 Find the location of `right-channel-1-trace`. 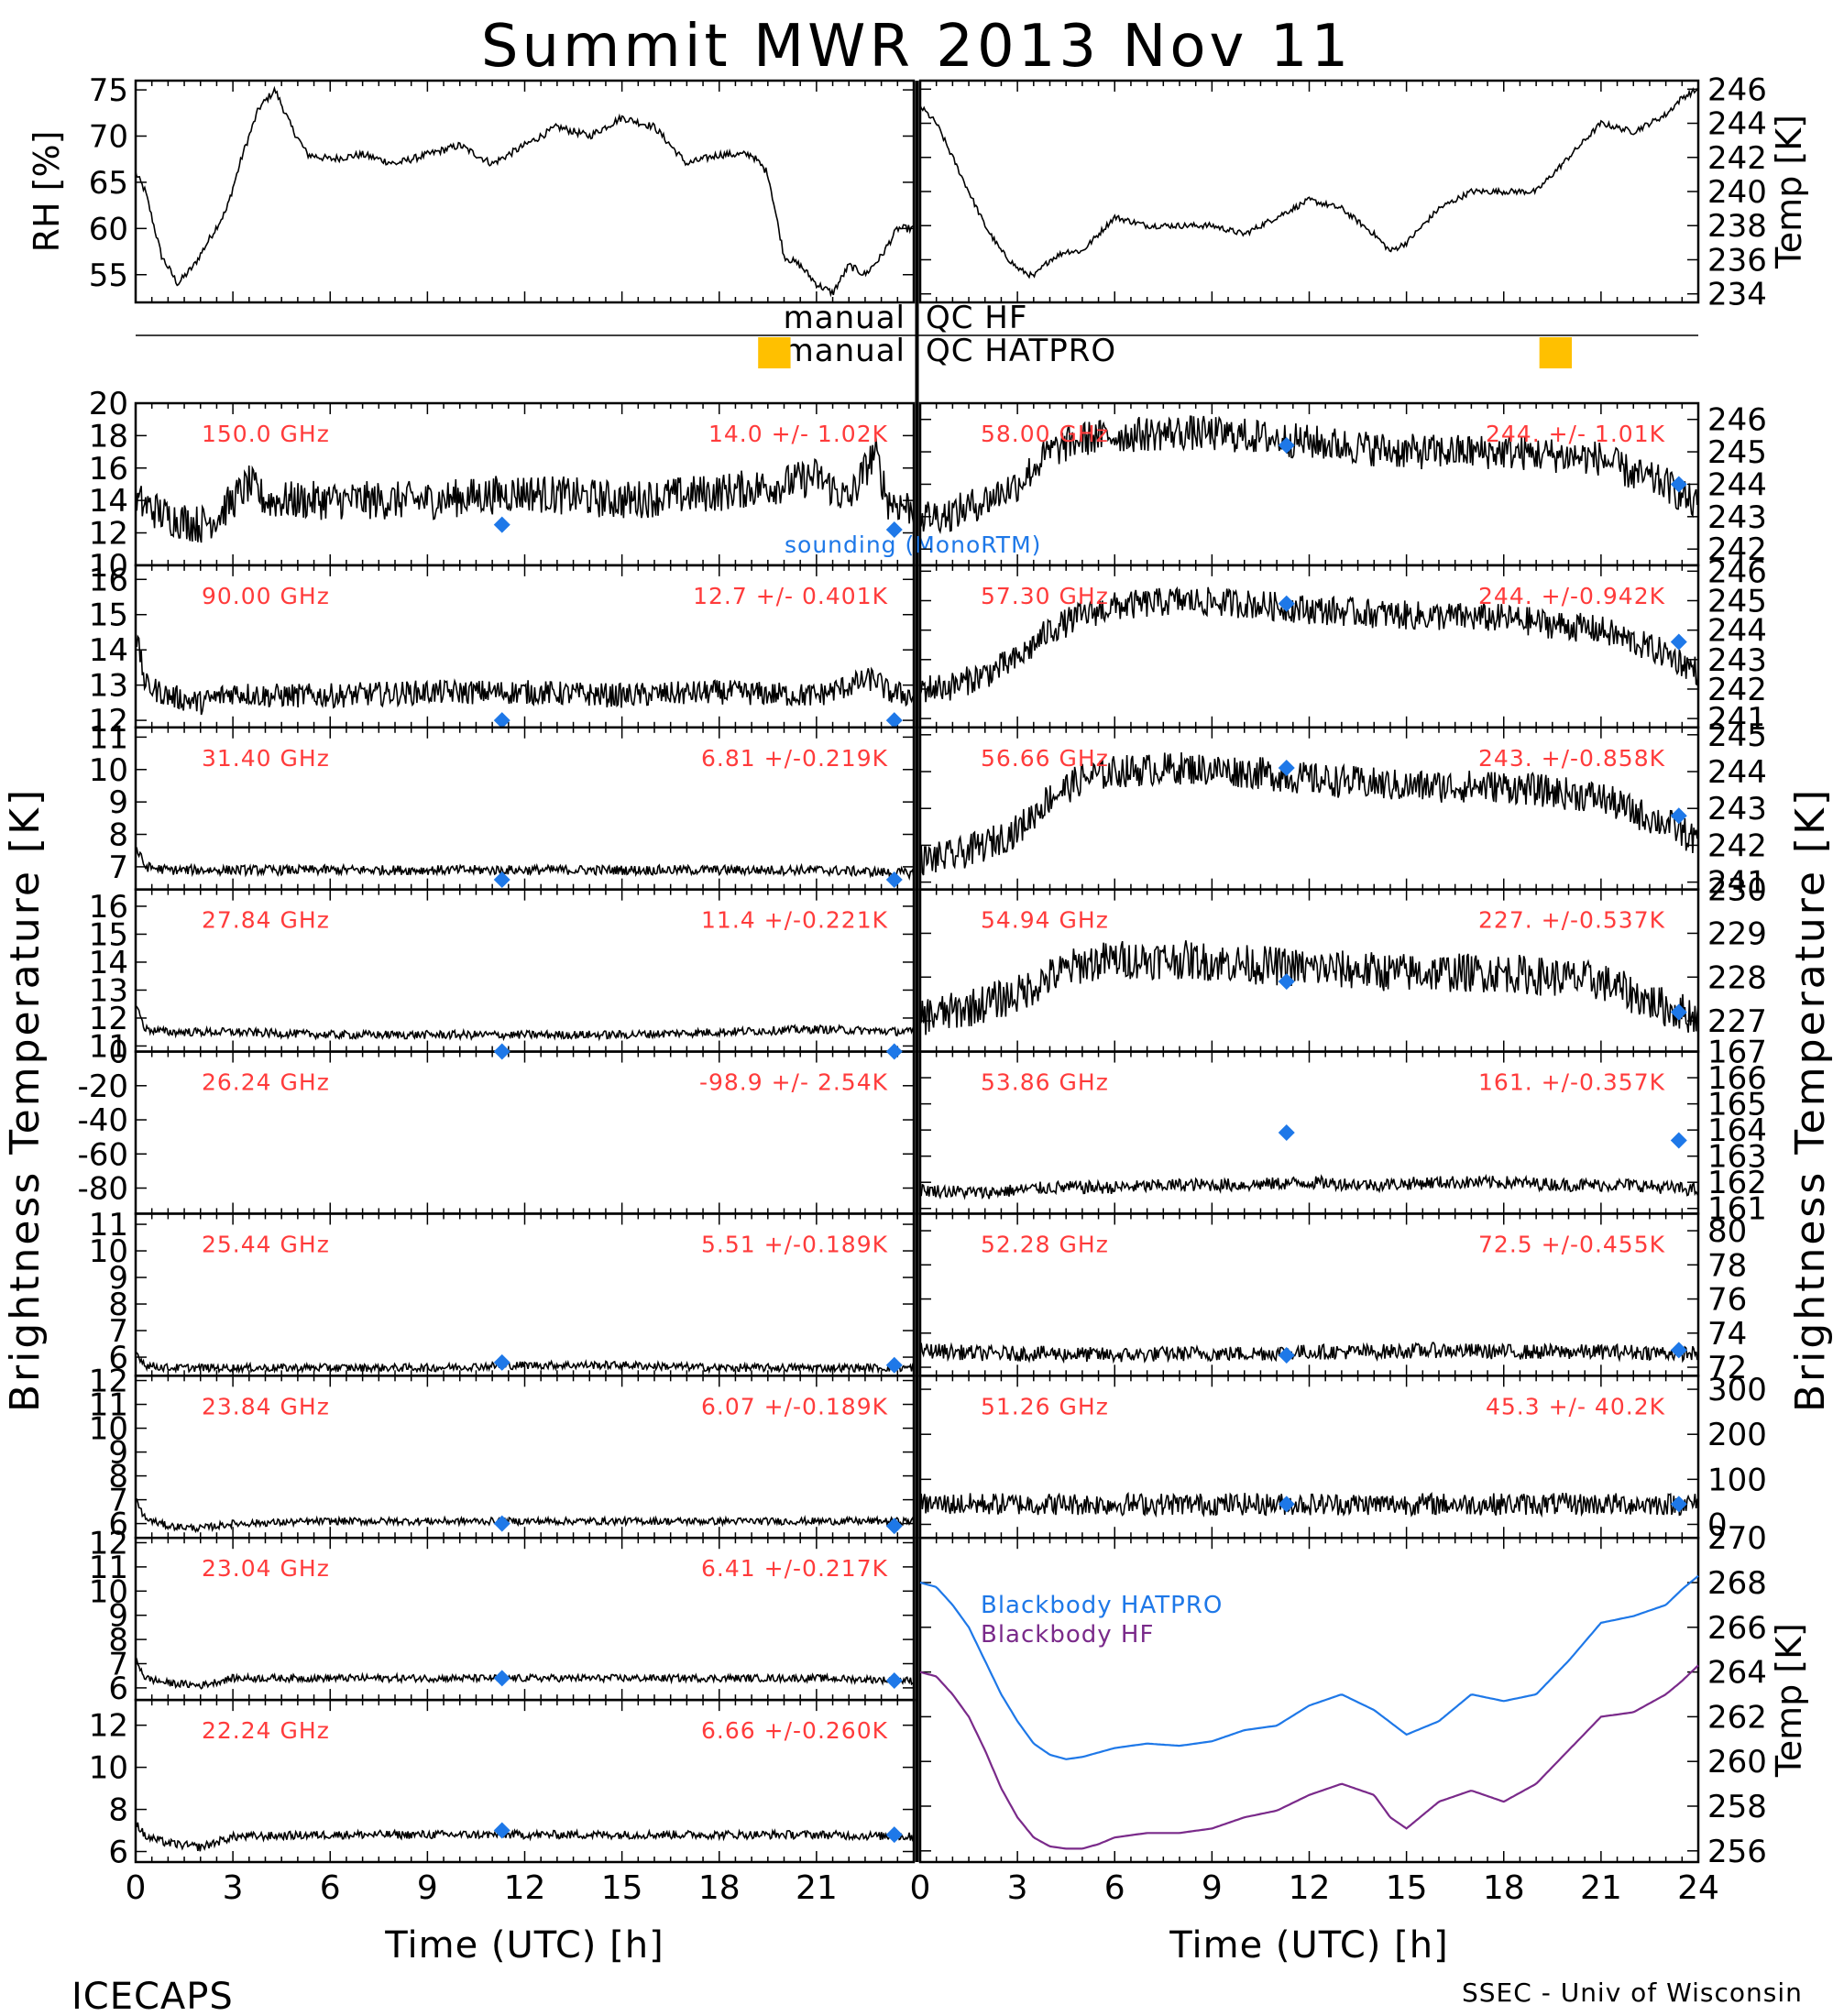

right-channel-1-trace is located at coordinates (1309, 644).